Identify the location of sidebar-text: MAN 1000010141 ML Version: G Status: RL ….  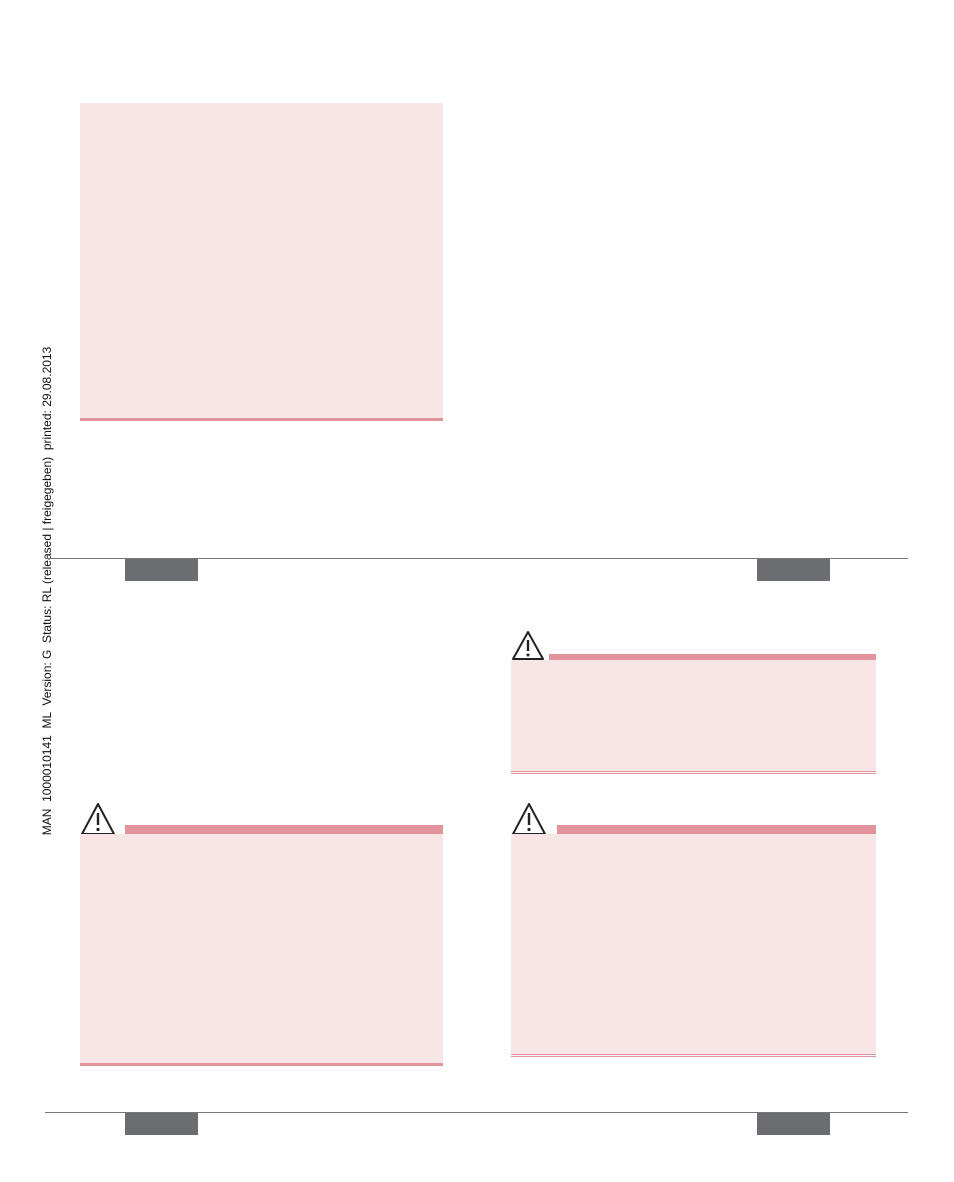
(47, 591).